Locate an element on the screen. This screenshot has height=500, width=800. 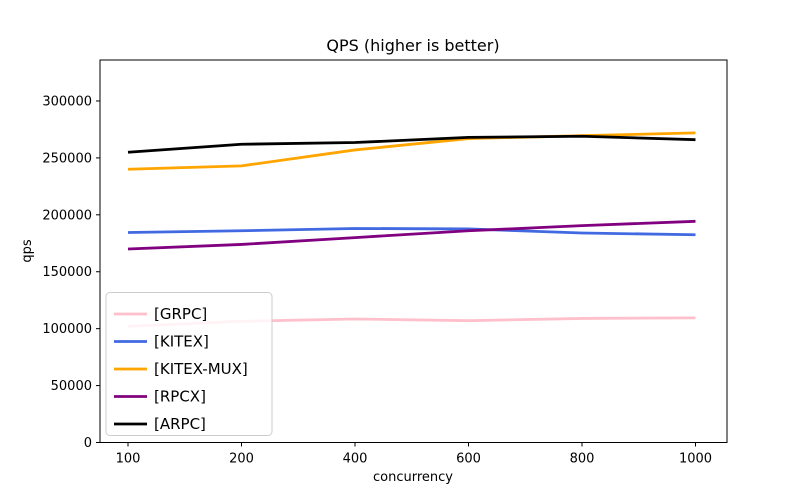
legend: [GRPC] [KITEX] [KITEX-MUX] [RPCX] [ARPC] is located at coordinates (189, 364).